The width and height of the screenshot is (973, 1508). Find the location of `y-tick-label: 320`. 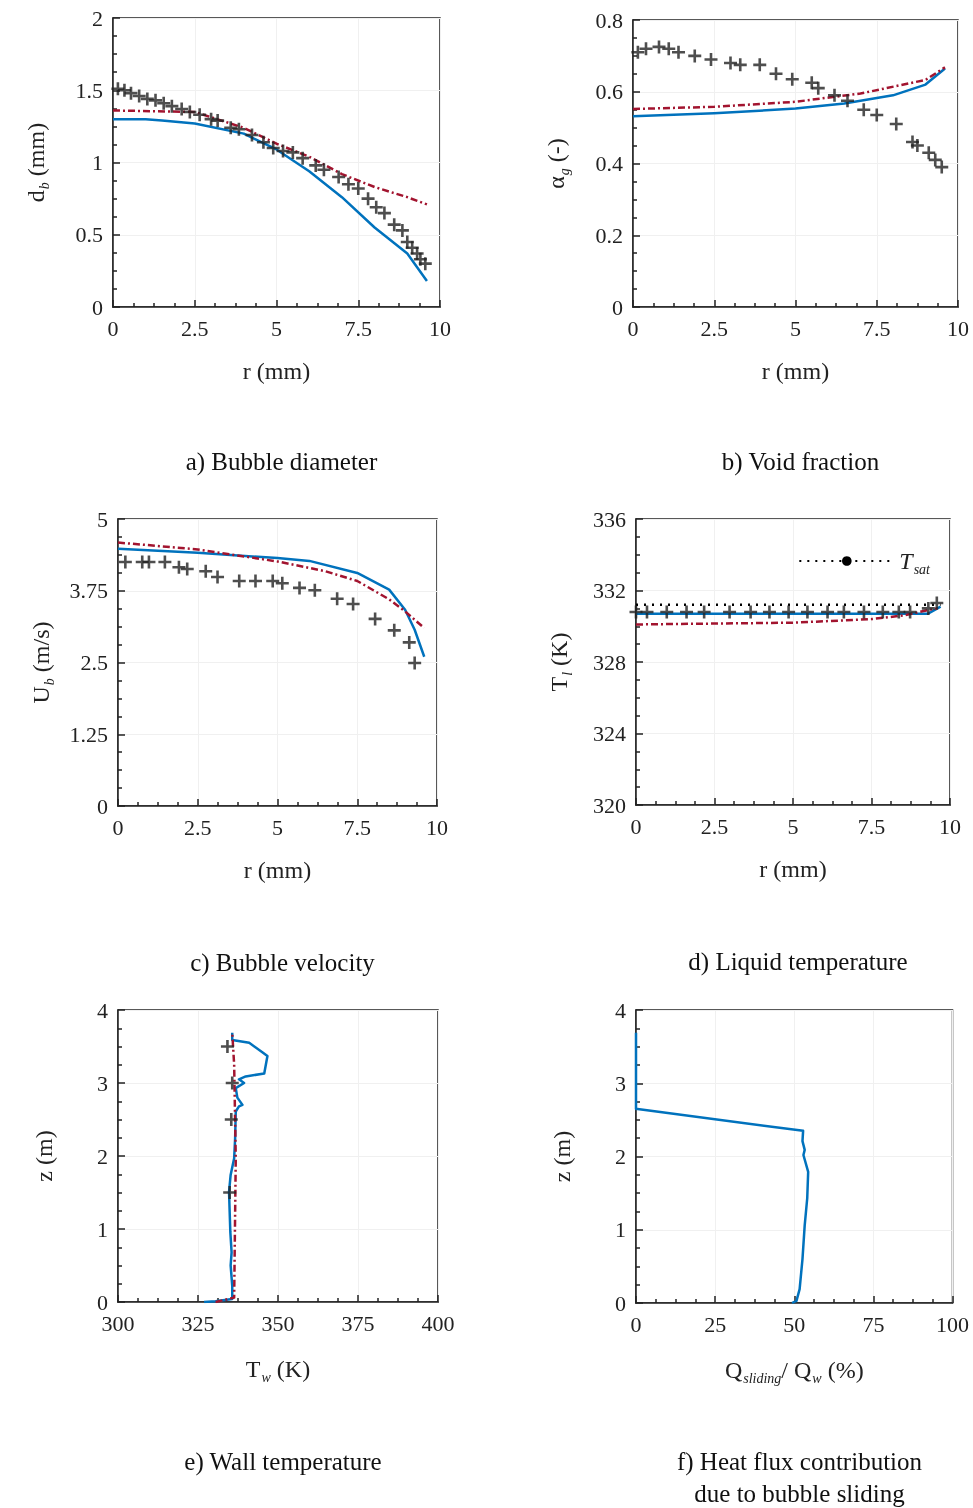

y-tick-label: 320 is located at coordinates (609, 805).